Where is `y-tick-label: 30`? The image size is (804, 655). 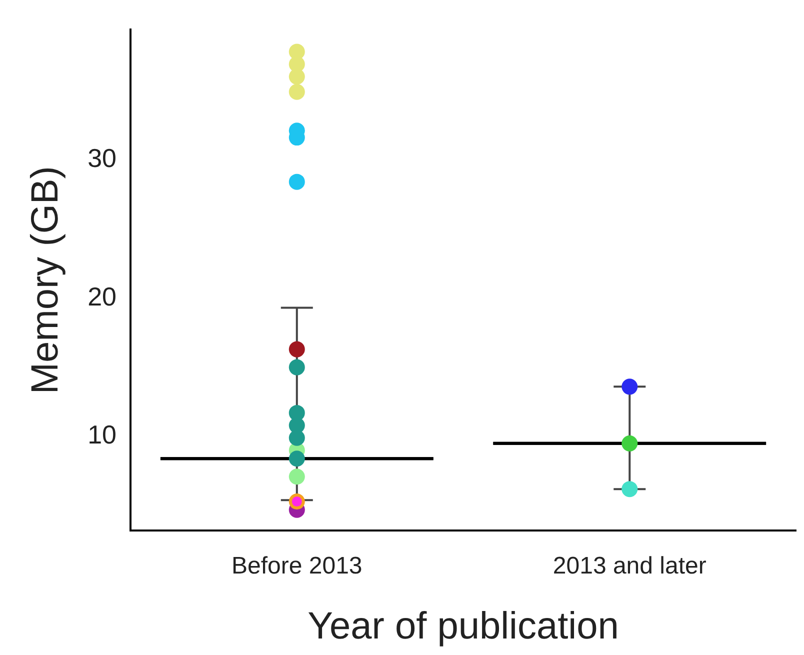 y-tick-label: 30 is located at coordinates (102, 157).